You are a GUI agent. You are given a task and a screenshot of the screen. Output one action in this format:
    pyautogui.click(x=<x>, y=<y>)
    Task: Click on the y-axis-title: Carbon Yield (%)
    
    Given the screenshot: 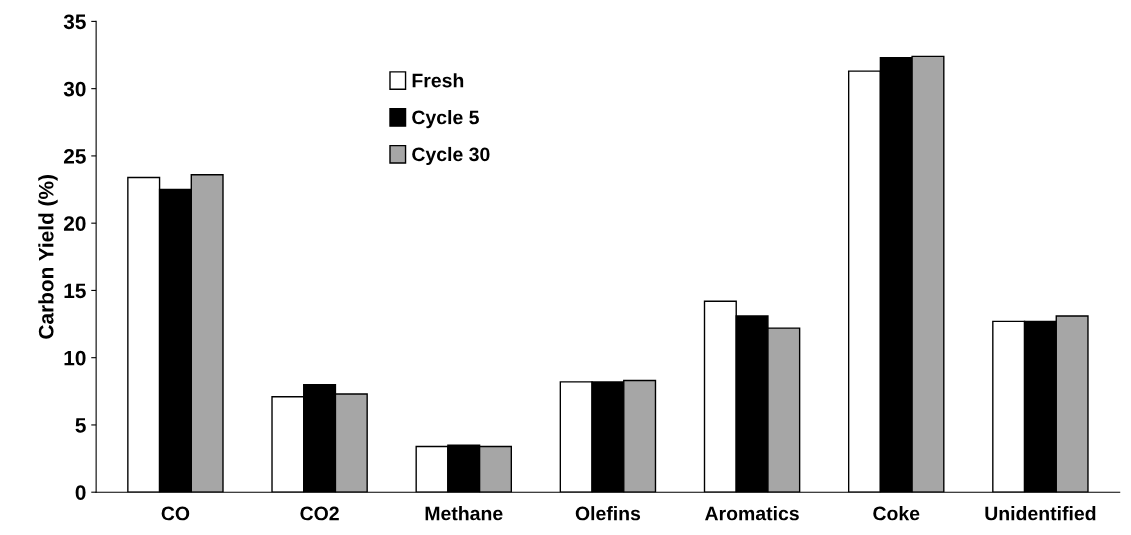 What is the action you would take?
    pyautogui.click(x=48, y=257)
    